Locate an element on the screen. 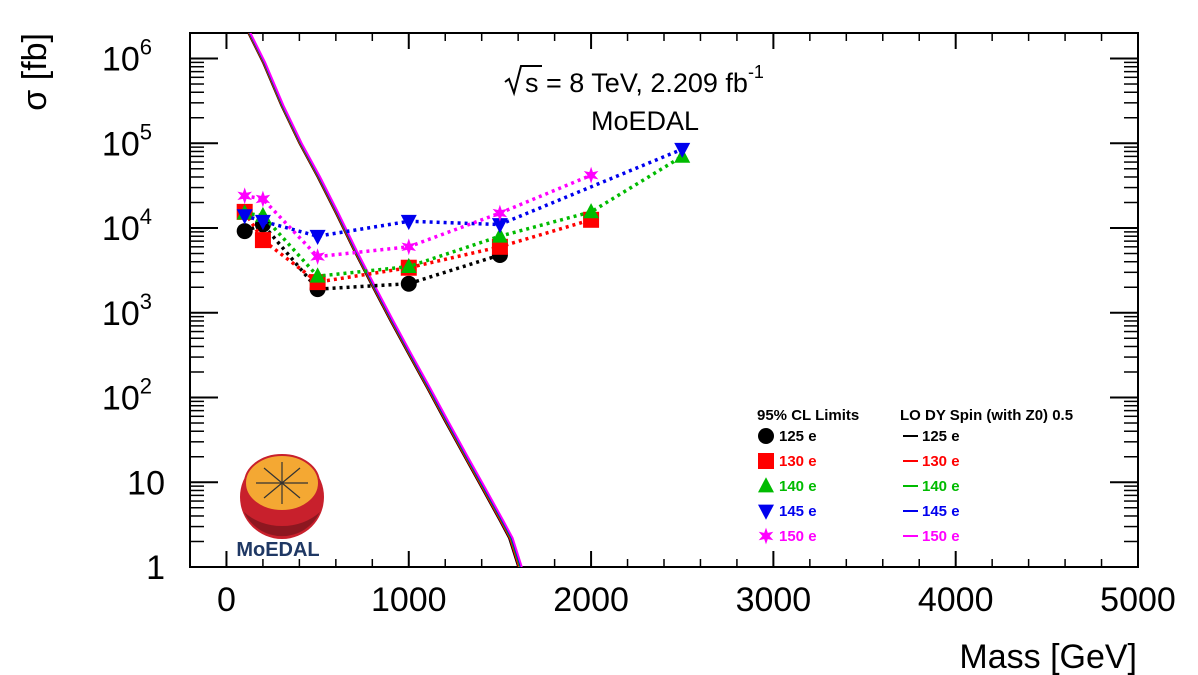 This screenshot has width=1198, height=675. x-tick-label: 4000 is located at coordinates (956, 600).